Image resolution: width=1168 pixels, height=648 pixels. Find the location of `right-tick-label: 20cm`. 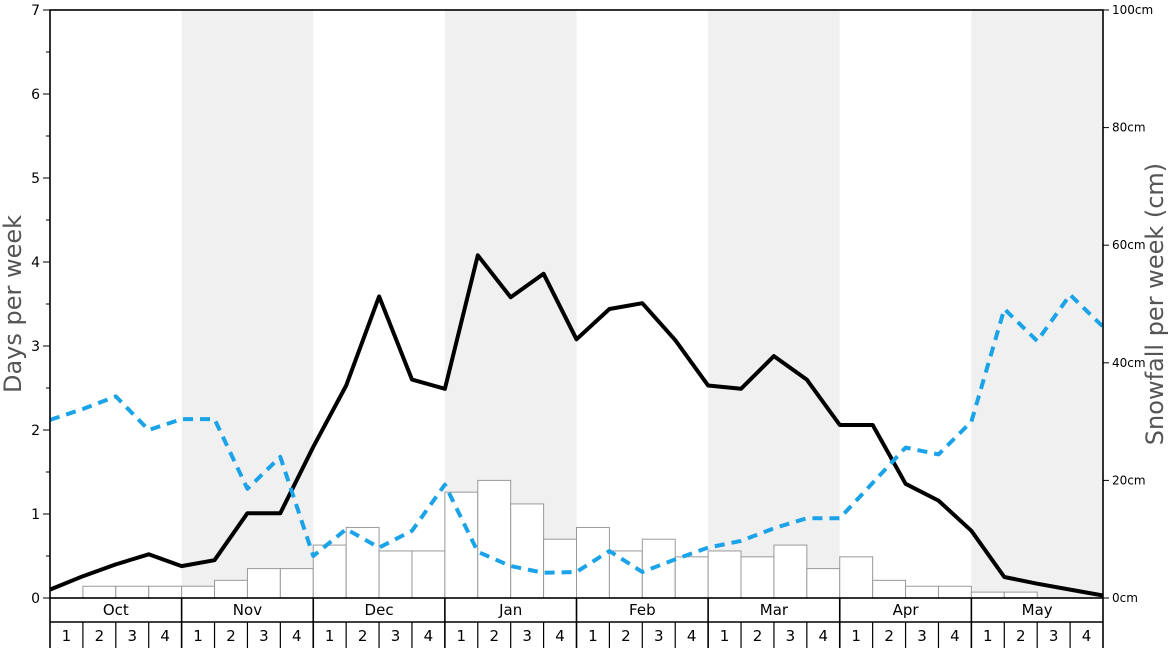

right-tick-label: 20cm is located at coordinates (1129, 480).